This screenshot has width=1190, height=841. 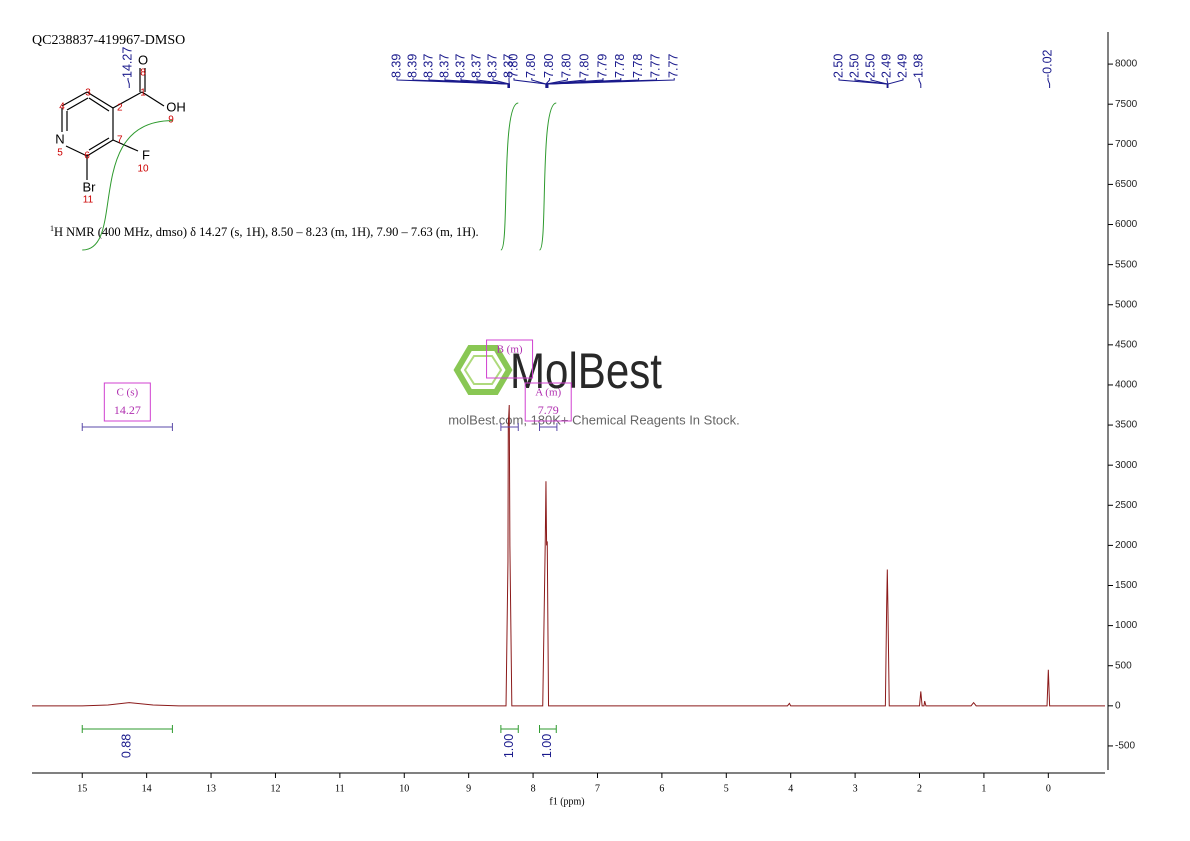 I want to click on atom-number: 1, so click(x=143, y=93).